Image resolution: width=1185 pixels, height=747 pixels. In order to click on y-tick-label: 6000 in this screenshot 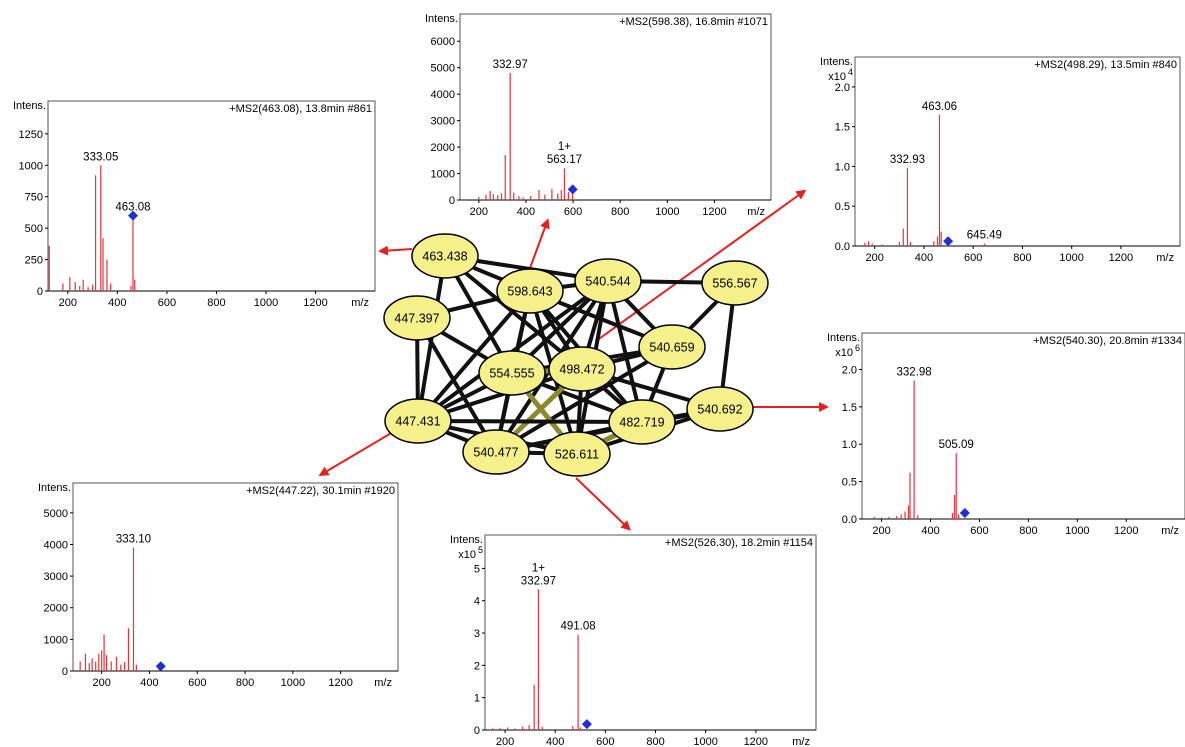, I will do `click(443, 42)`.